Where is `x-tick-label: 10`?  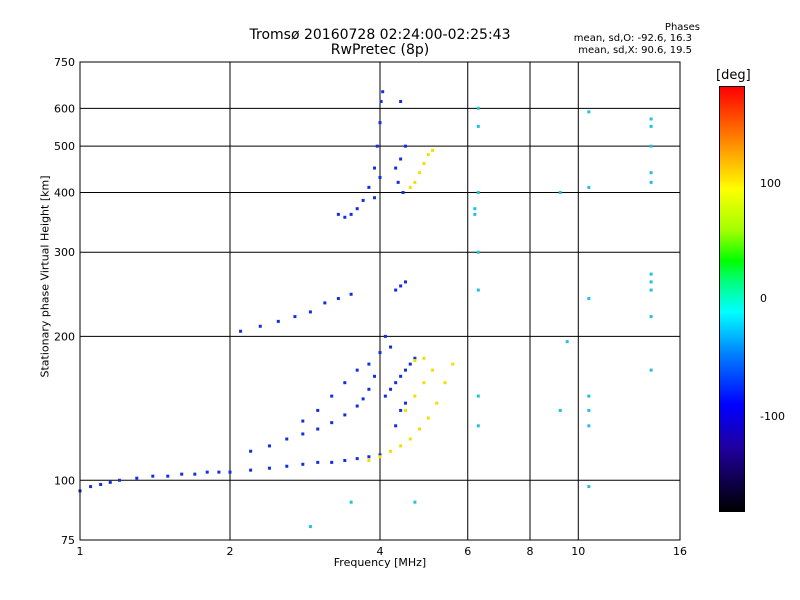 x-tick-label: 10 is located at coordinates (578, 551).